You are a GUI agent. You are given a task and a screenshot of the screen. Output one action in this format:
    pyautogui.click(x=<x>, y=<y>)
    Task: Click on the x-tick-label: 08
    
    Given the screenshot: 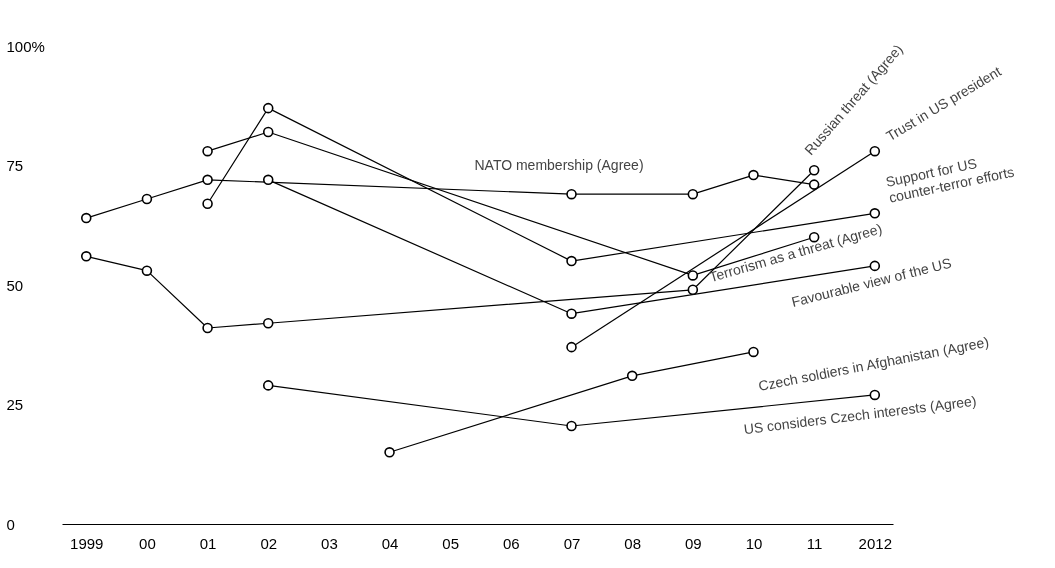 What is the action you would take?
    pyautogui.click(x=633, y=543)
    